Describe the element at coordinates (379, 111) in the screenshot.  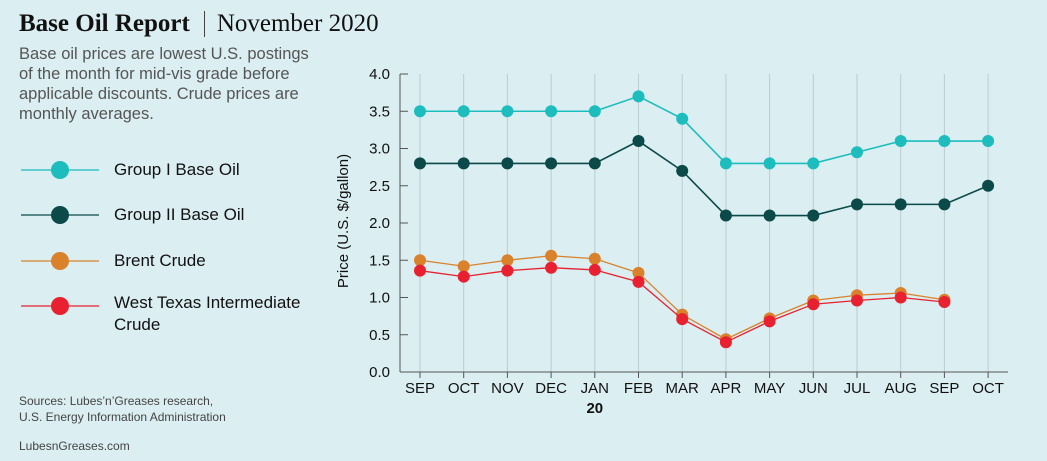
I see `y-tick-label: 3.5` at that location.